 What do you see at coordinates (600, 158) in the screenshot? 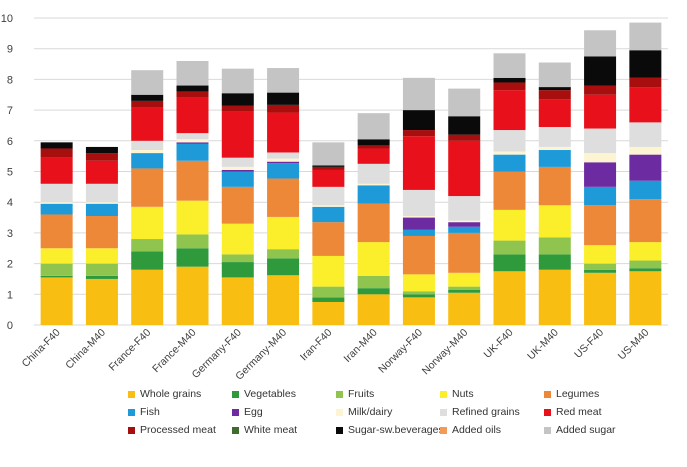
I see `bar-segment-US-F40-milk-dairy` at bounding box center [600, 158].